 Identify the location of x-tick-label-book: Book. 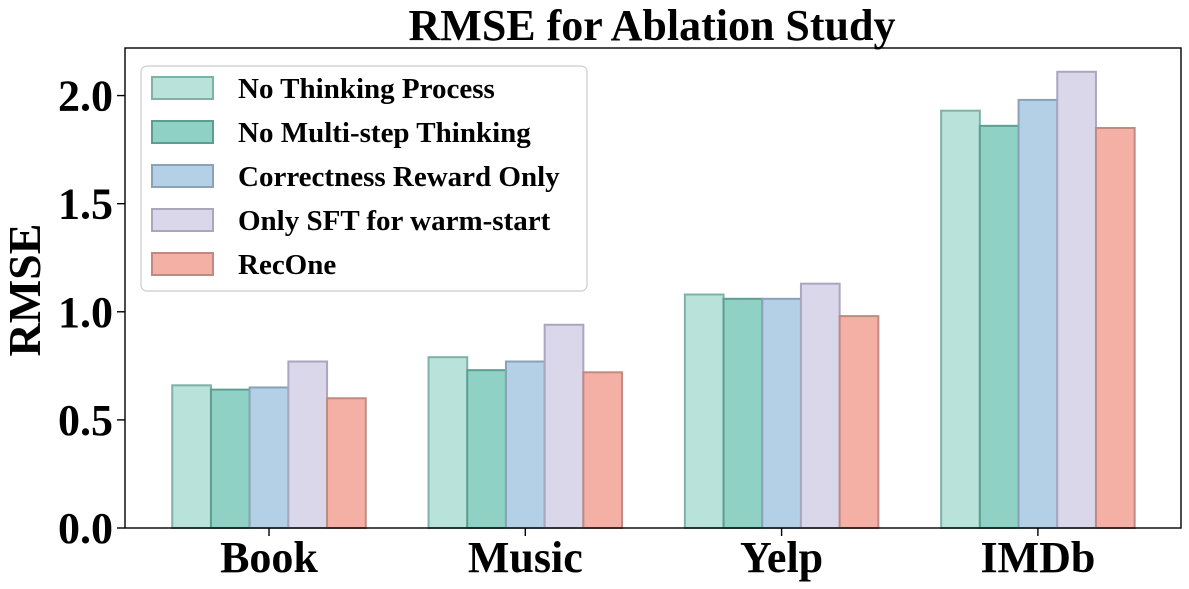
(269, 557).